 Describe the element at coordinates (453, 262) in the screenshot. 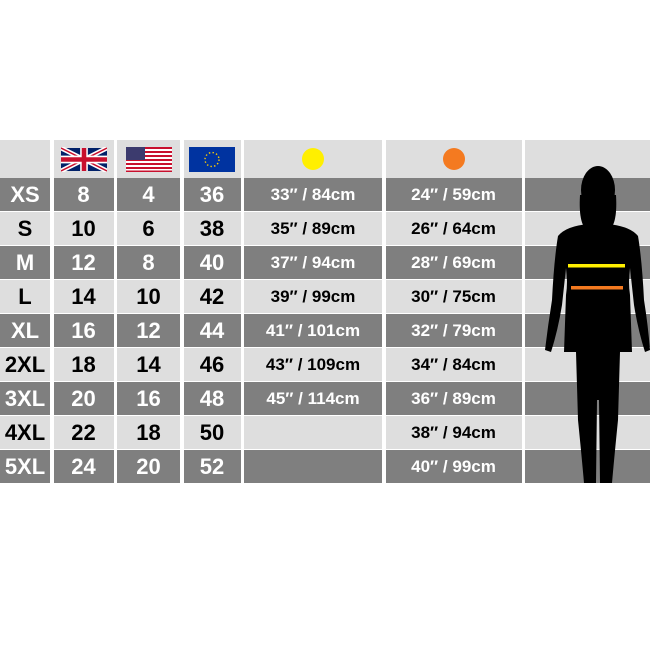

I see `cell-waist: 28″ / 69cm` at that location.